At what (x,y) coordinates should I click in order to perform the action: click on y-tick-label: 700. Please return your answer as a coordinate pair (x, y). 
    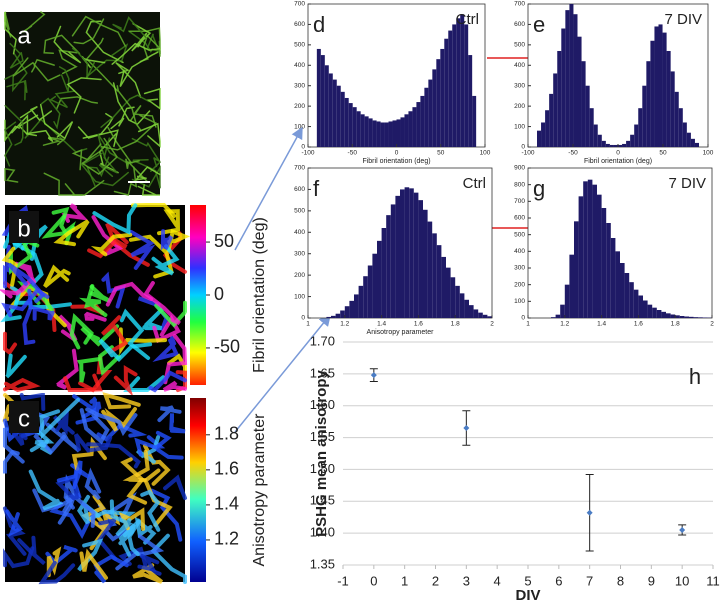
    Looking at the image, I should click on (519, 4).